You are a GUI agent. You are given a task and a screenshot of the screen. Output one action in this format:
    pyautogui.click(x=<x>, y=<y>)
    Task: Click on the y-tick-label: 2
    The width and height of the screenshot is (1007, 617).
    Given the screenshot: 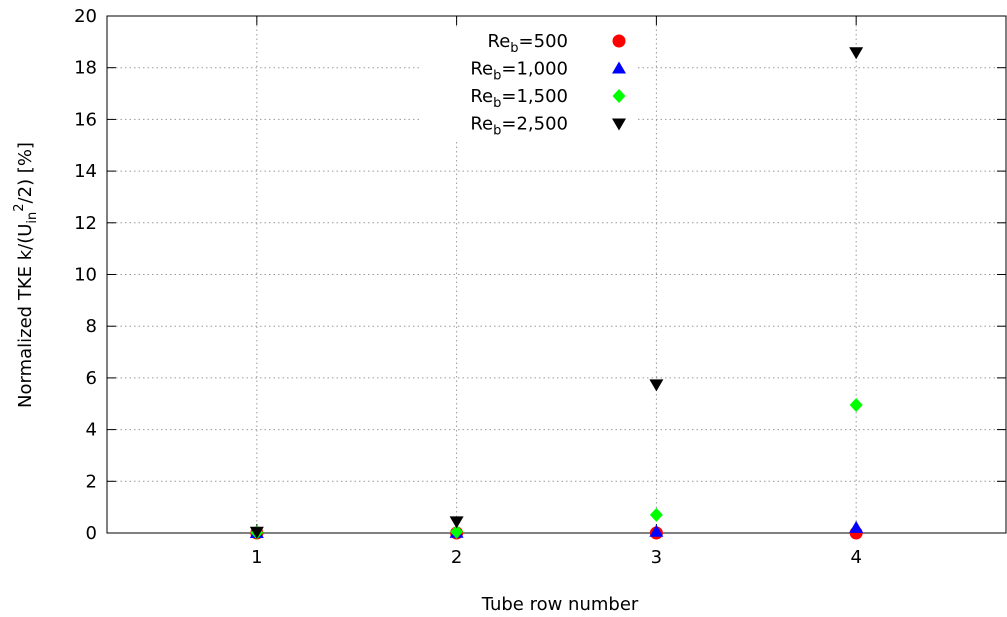 What is the action you would take?
    pyautogui.click(x=91, y=481)
    